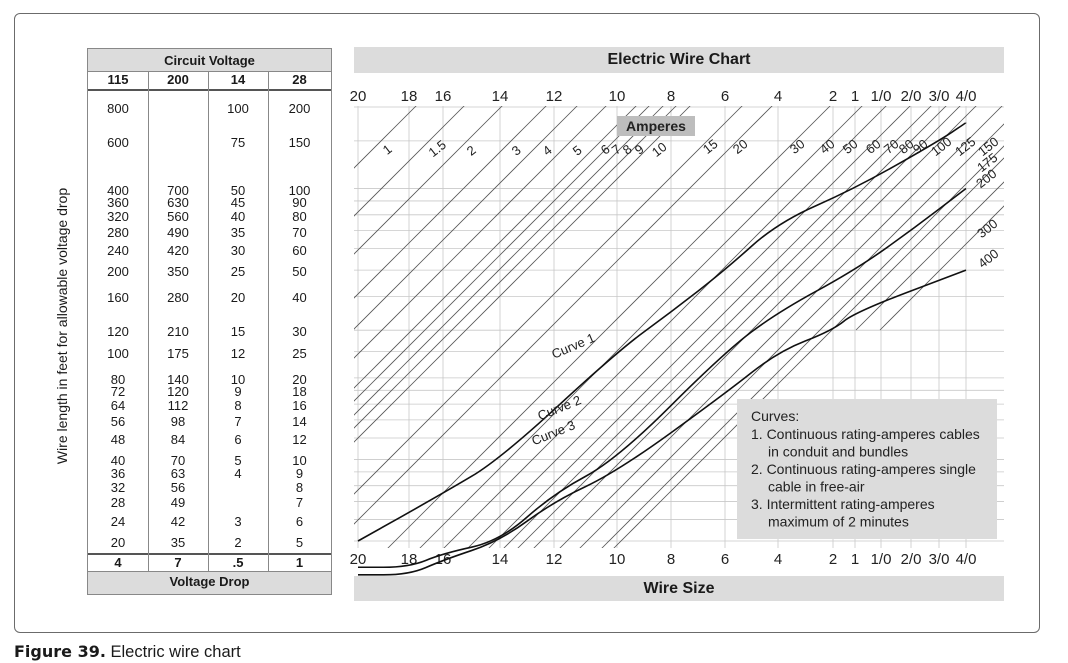 The height and width of the screenshot is (663, 1068). What do you see at coordinates (500, 96) in the screenshot?
I see `x-tick-label-top: 14` at bounding box center [500, 96].